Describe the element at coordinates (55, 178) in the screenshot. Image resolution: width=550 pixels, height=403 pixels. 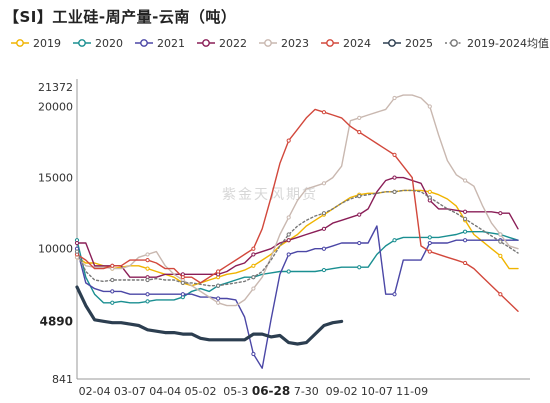
I see `y-tick-label: 15000` at that location.